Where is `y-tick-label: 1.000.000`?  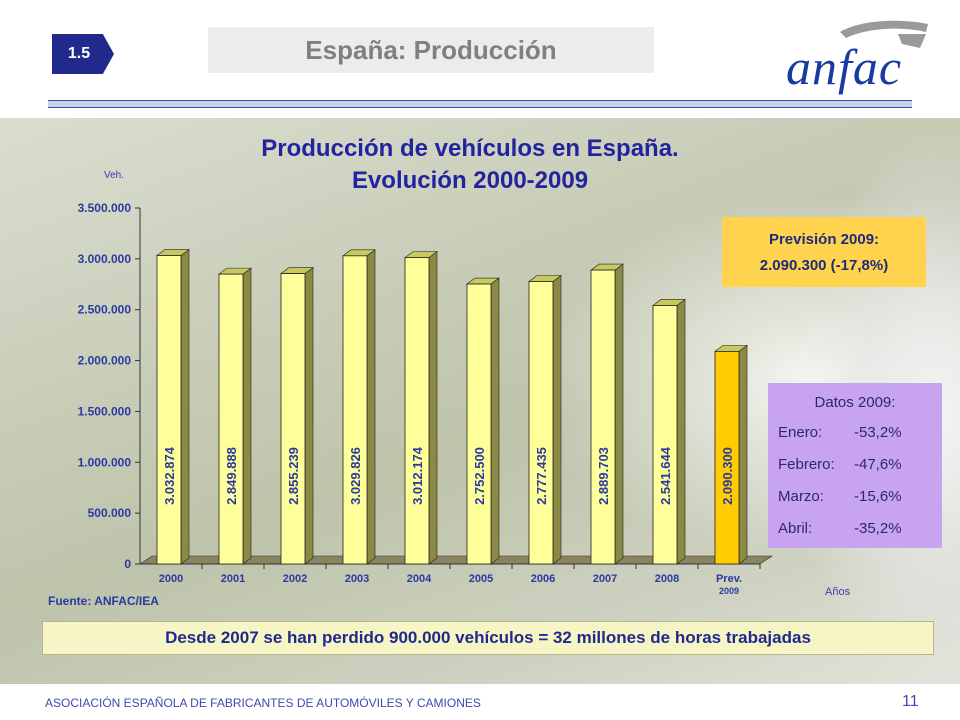
y-tick-label: 1.000.000 is located at coordinates (105, 462).